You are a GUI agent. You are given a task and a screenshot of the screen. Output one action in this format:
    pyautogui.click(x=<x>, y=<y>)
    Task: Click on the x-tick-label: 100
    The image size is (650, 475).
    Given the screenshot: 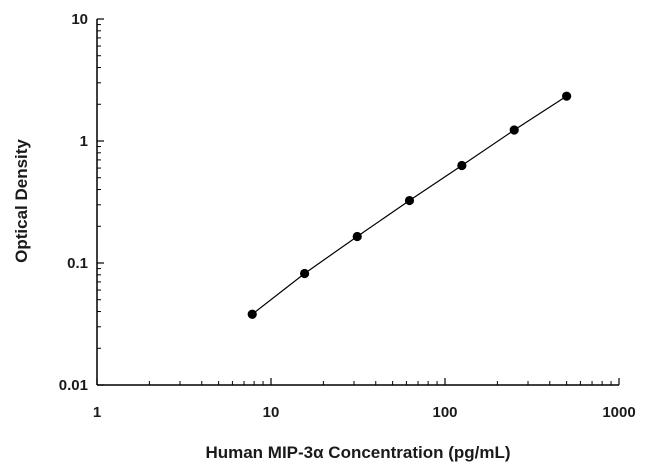 What is the action you would take?
    pyautogui.click(x=444, y=412)
    